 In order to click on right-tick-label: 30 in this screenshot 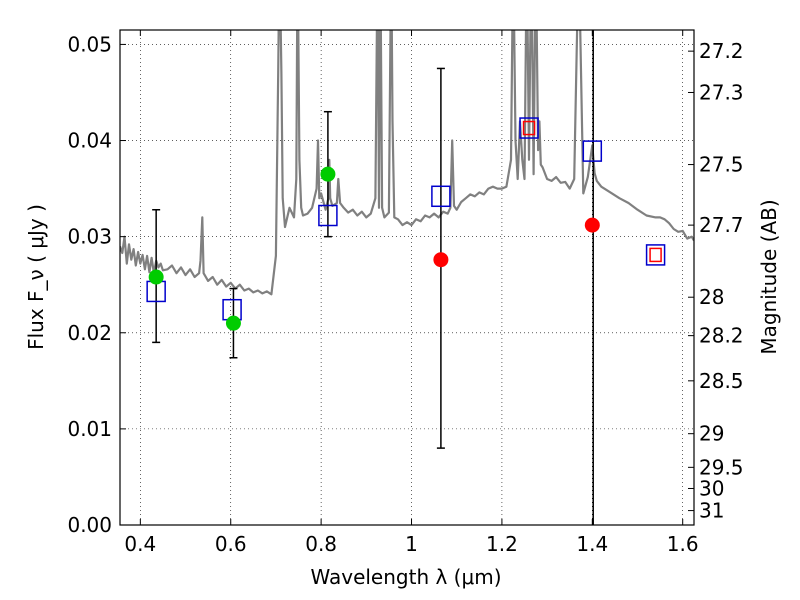, I will do `click(711, 488)`.